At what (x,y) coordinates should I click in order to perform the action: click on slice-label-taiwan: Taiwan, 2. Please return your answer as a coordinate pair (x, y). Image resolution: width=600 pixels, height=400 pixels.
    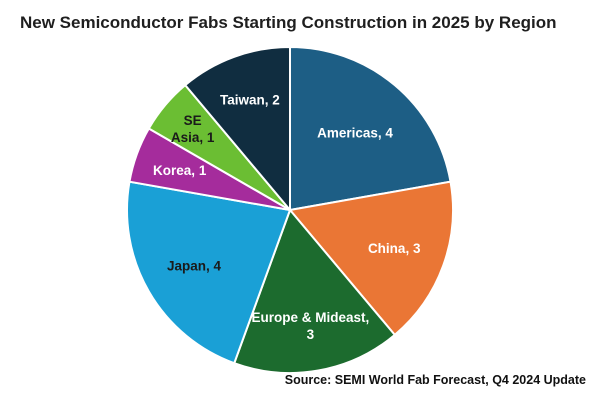
    Looking at the image, I should click on (250, 100).